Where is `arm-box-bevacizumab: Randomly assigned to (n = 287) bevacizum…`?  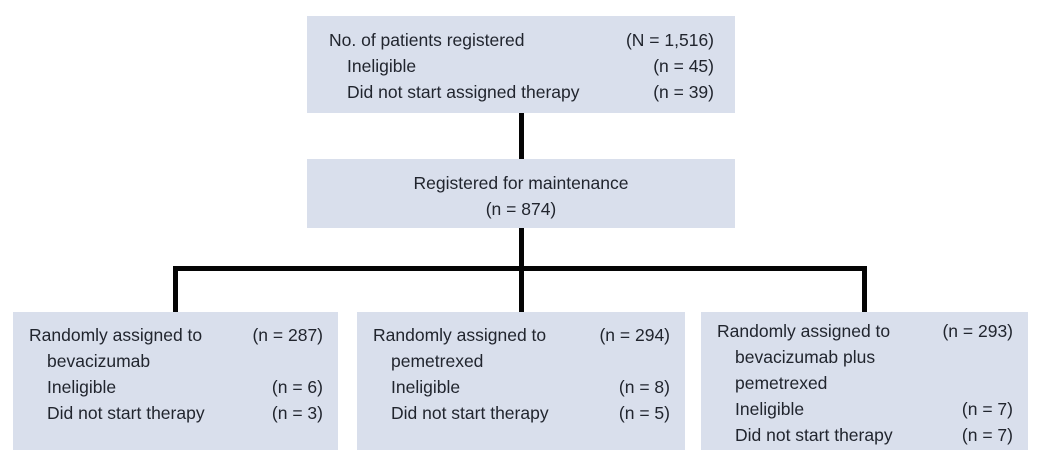 arm-box-bevacizumab: Randomly assigned to (n = 287) bevacizum… is located at coordinates (175, 381).